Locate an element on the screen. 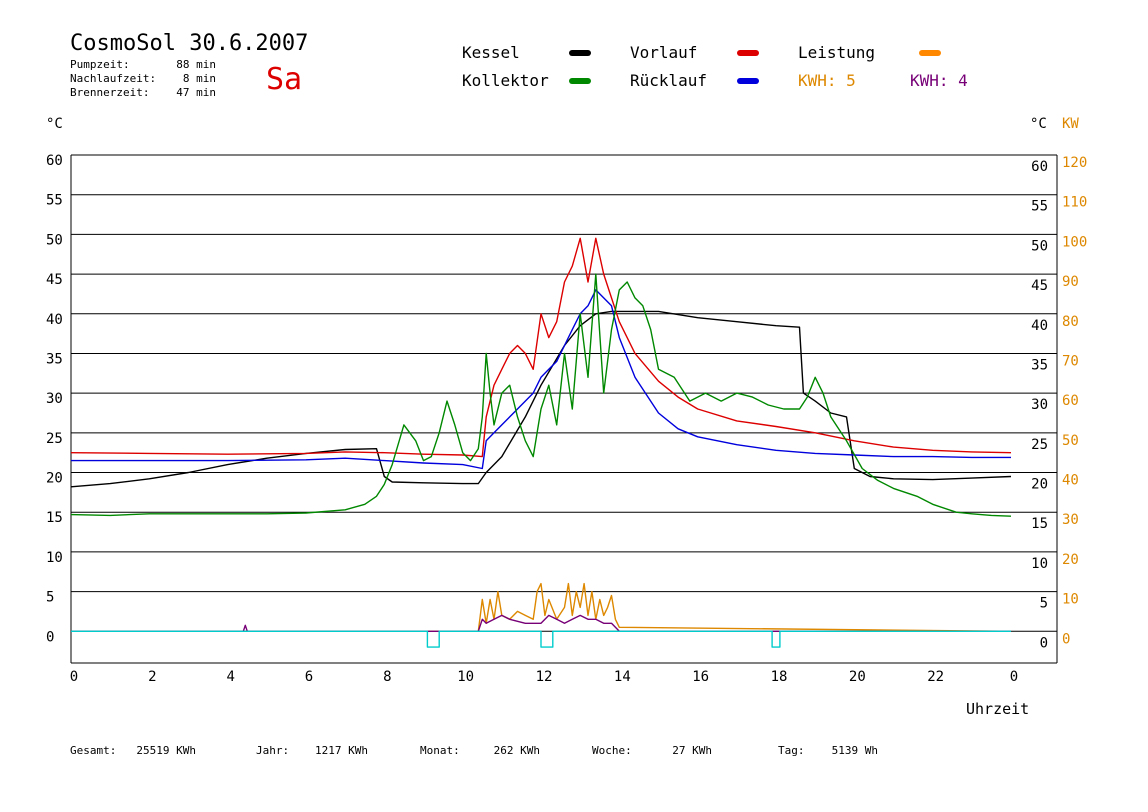  y-tick-label: 40 is located at coordinates (54, 320).